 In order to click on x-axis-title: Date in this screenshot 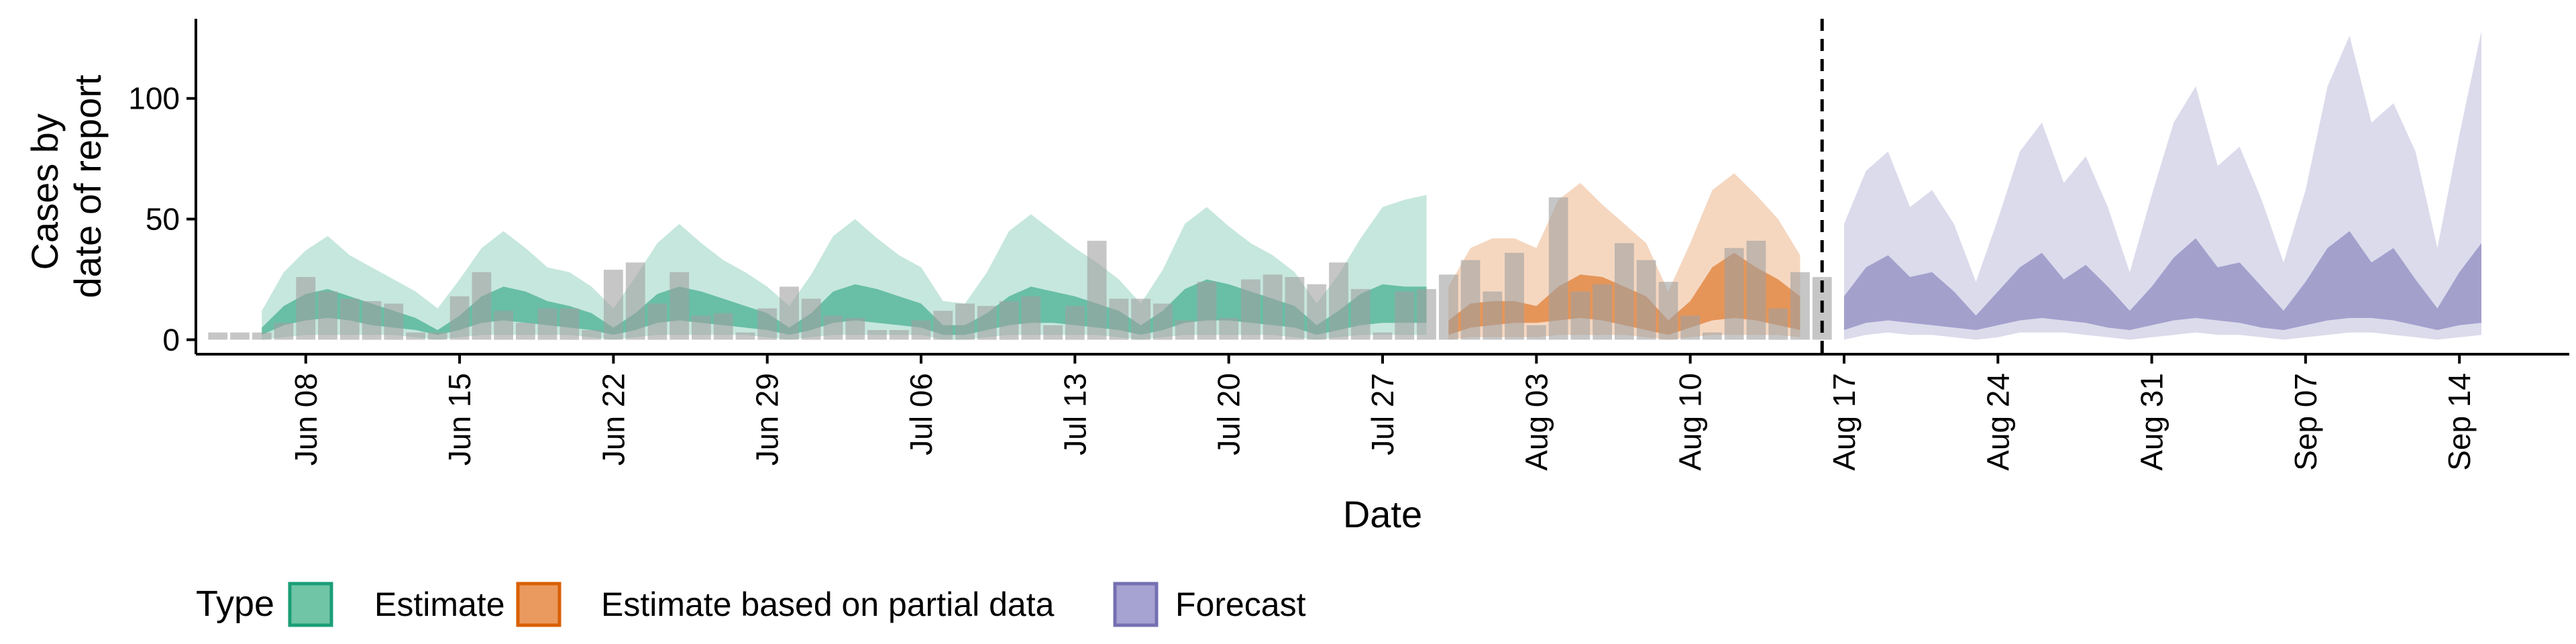, I will do `click(1382, 514)`.